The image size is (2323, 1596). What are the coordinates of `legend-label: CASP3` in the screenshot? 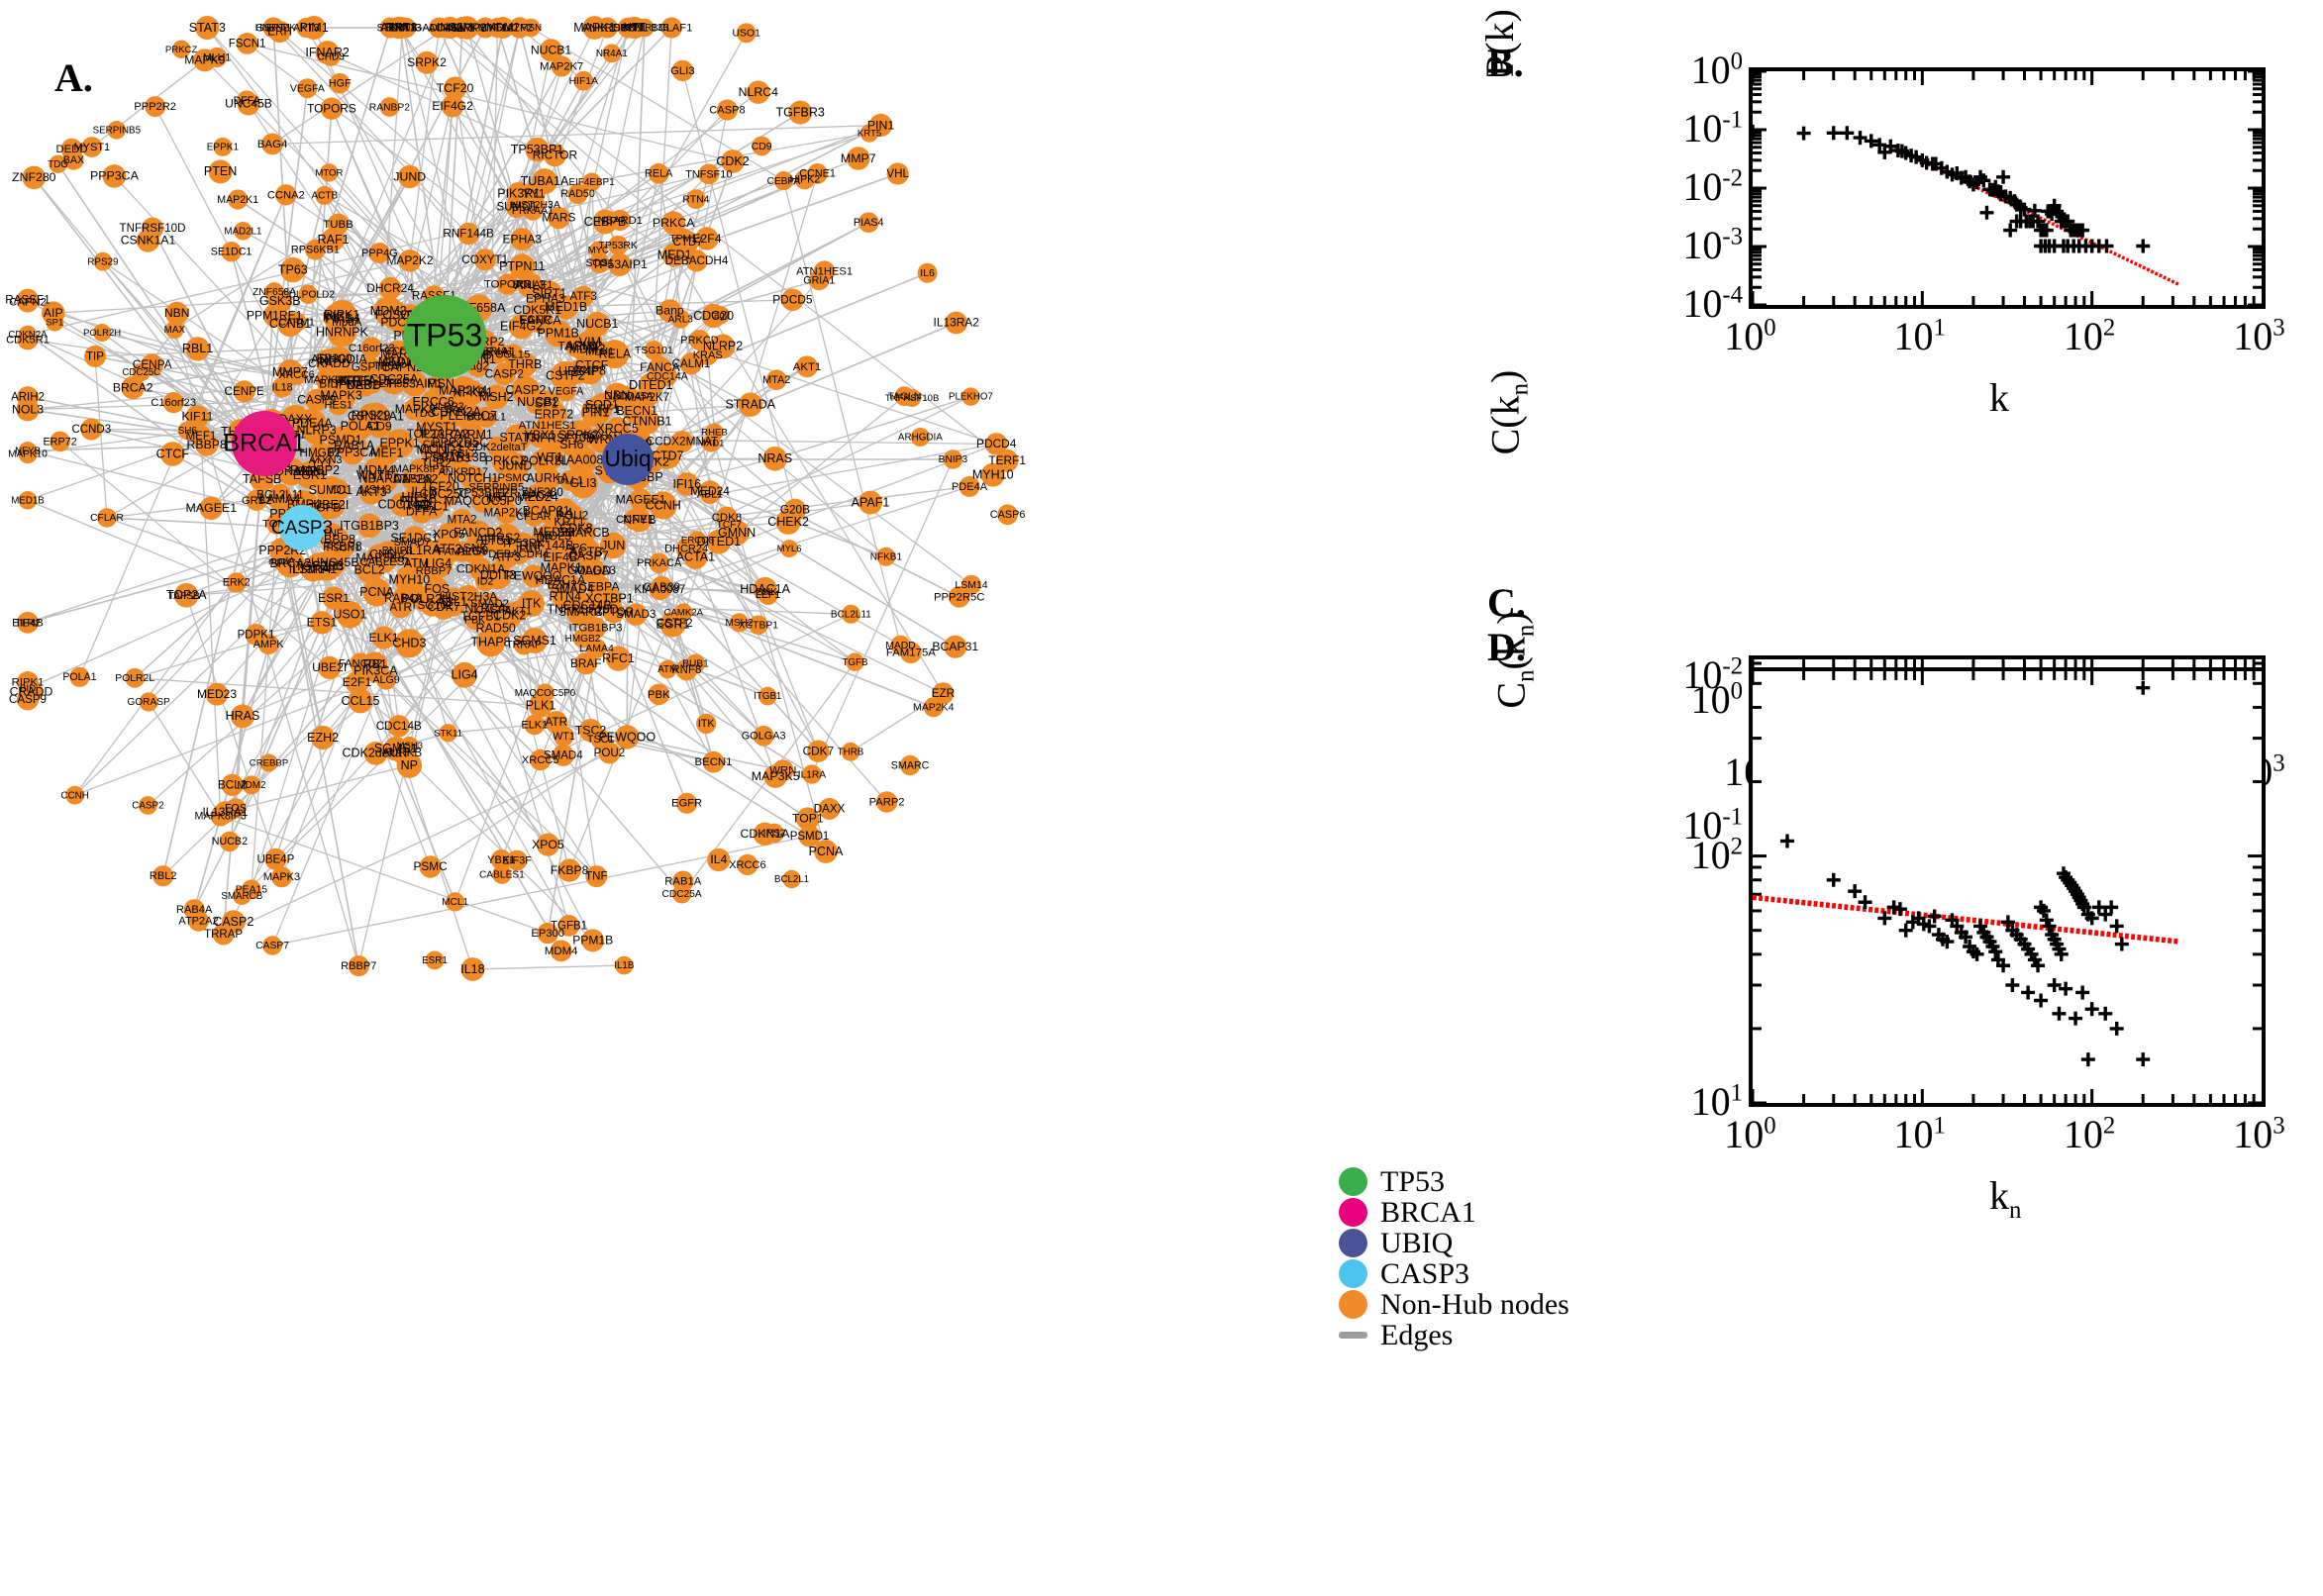 It's located at (1425, 1273).